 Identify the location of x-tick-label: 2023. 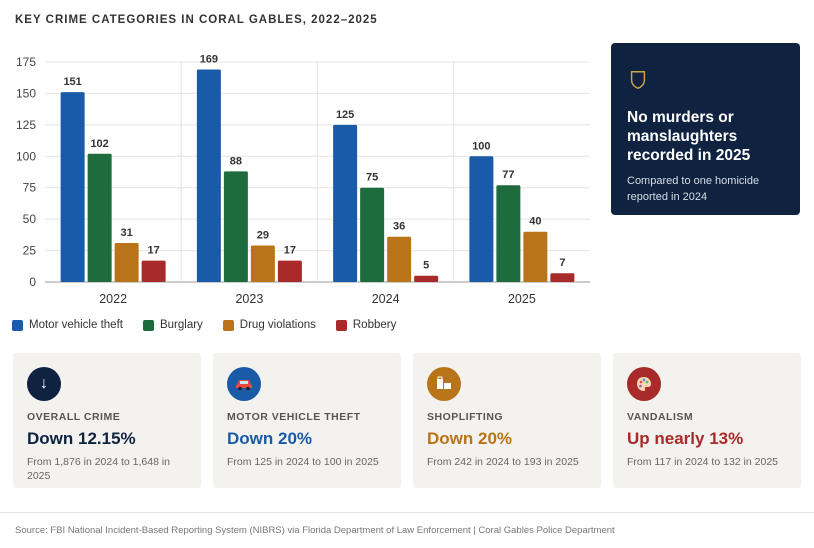
(249, 299).